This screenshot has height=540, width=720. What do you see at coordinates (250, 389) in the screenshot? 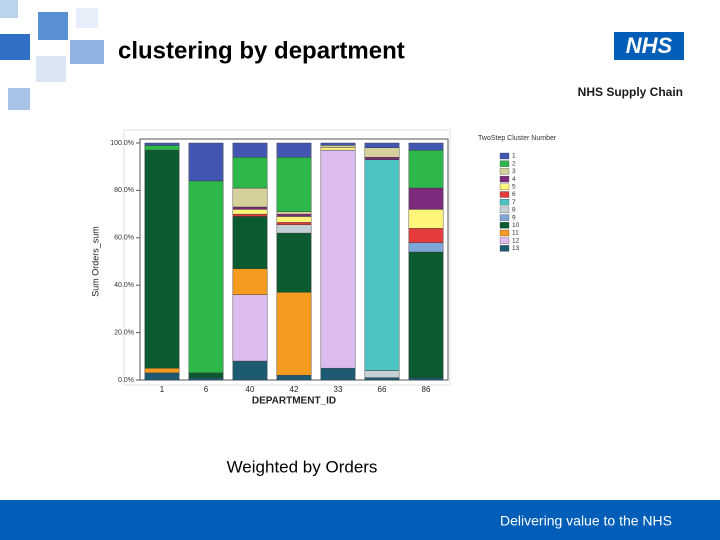
I see `x-tick-label: 40` at bounding box center [250, 389].